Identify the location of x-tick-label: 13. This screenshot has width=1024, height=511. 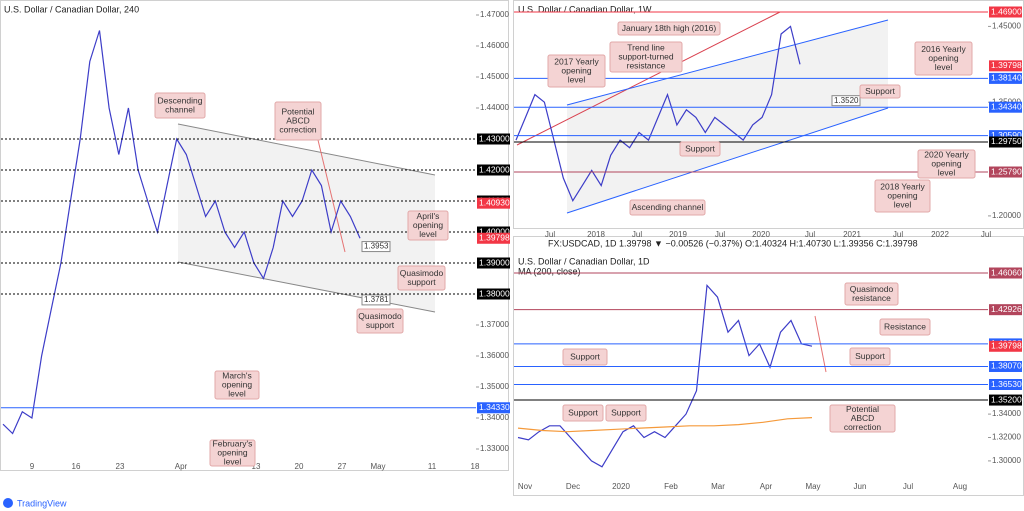
(256, 466).